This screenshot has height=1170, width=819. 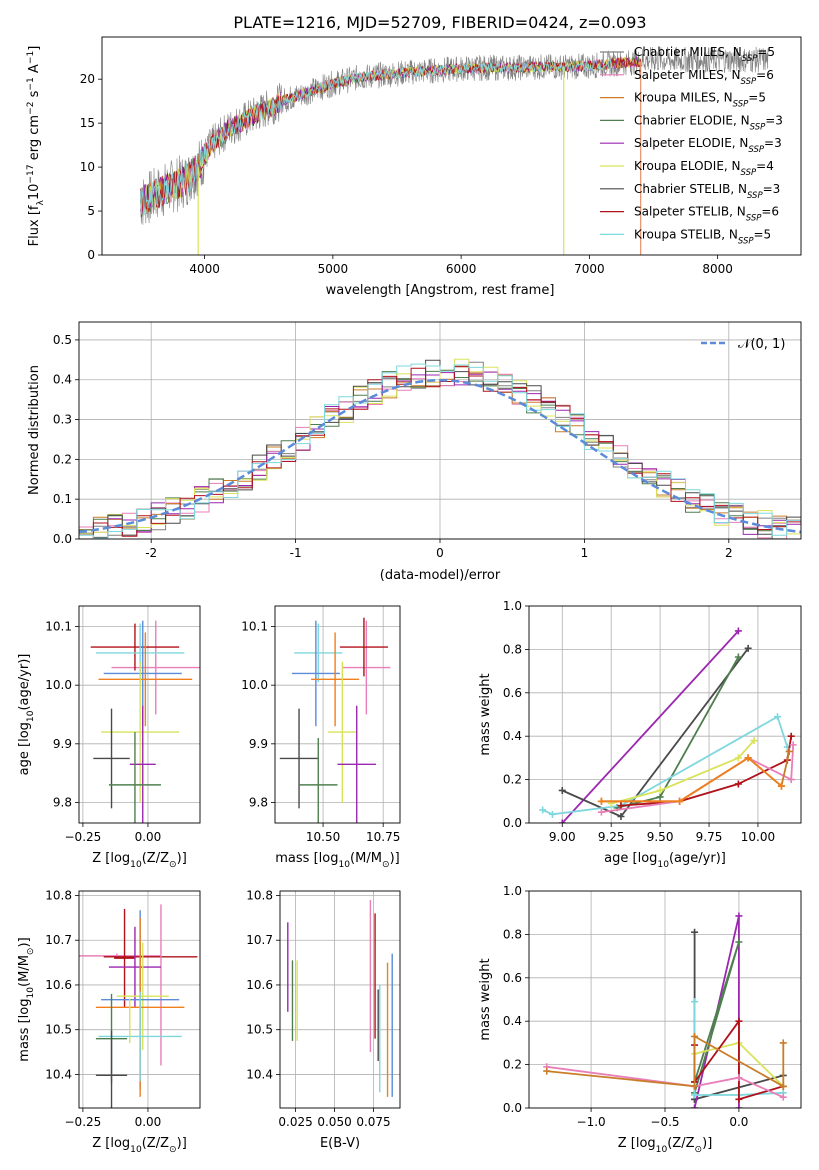 I want to click on y-axis-label: mass [log10(M/M⊙)], so click(x=26, y=999).